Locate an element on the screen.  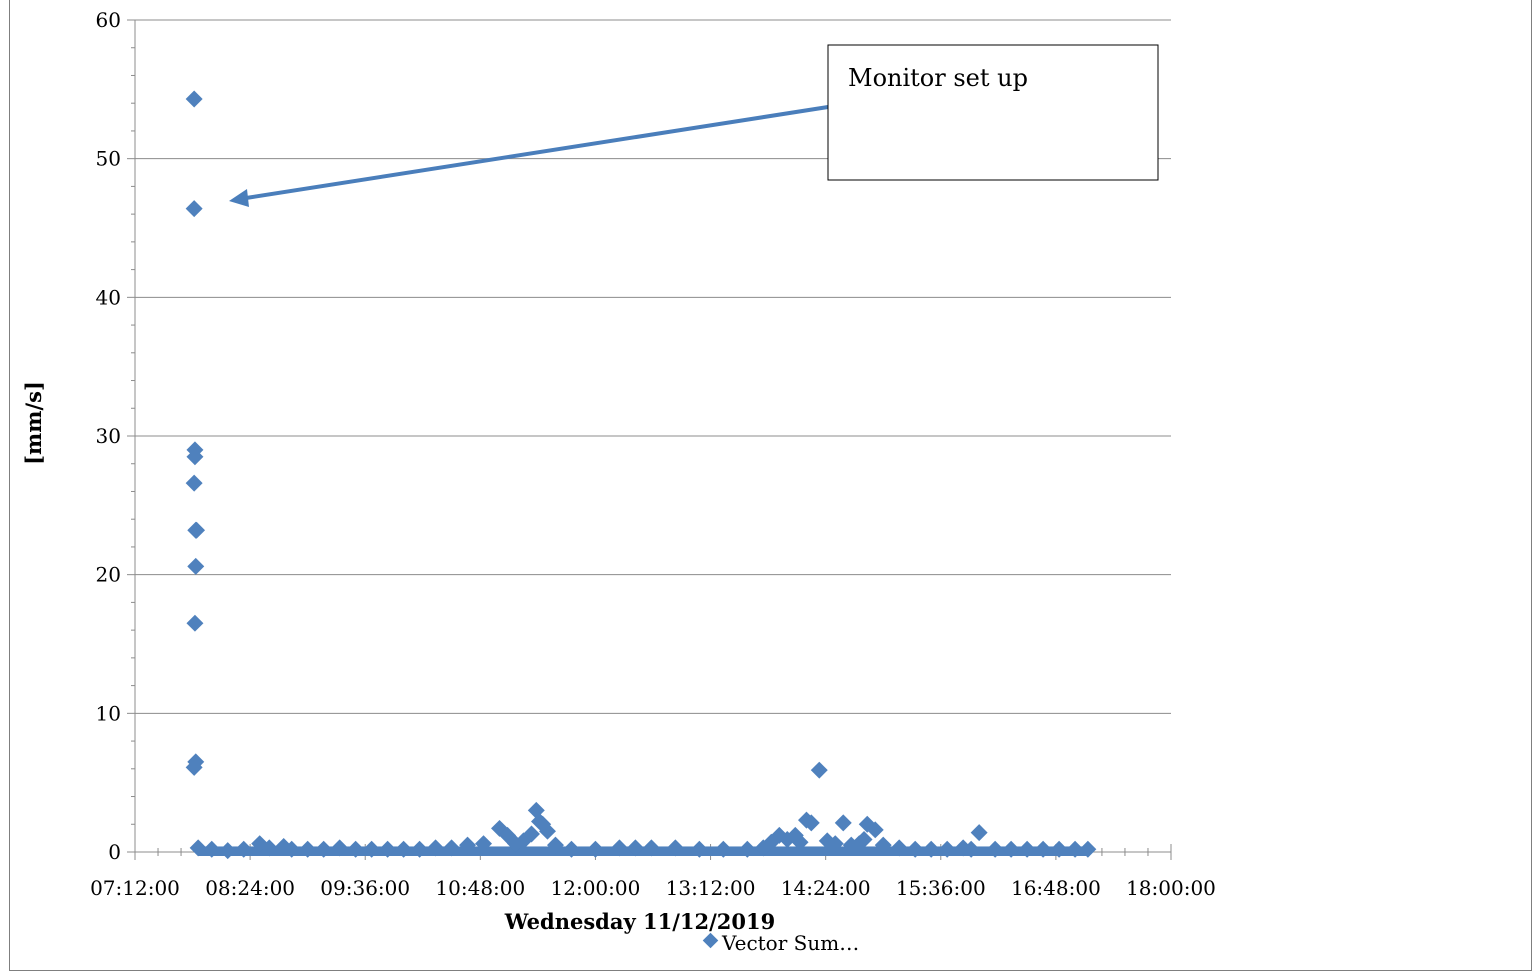
y-axis-title: [mm/s] is located at coordinates (33, 423).